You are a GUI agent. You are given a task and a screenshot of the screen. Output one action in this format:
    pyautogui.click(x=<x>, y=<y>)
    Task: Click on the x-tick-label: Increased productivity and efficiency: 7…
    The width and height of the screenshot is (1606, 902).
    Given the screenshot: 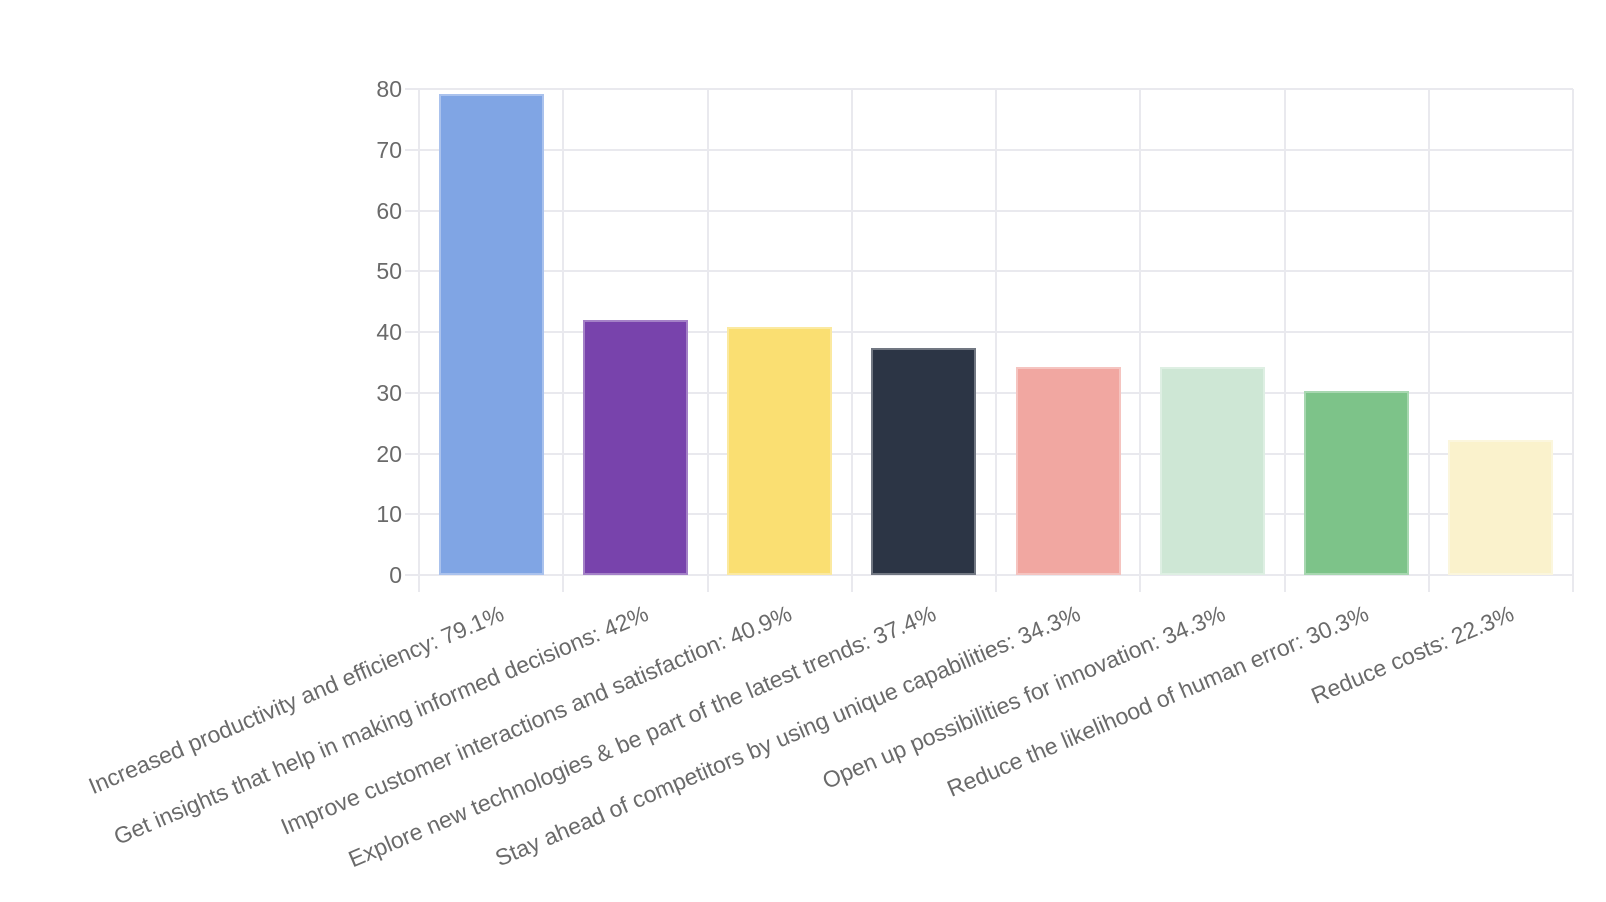 What is the action you would take?
    pyautogui.click(x=296, y=700)
    